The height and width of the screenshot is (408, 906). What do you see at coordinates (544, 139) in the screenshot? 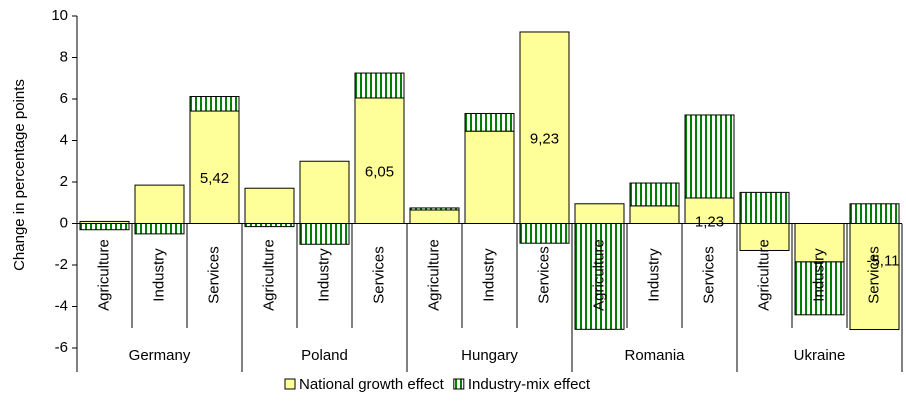
I see `data-label: 9,23` at bounding box center [544, 139].